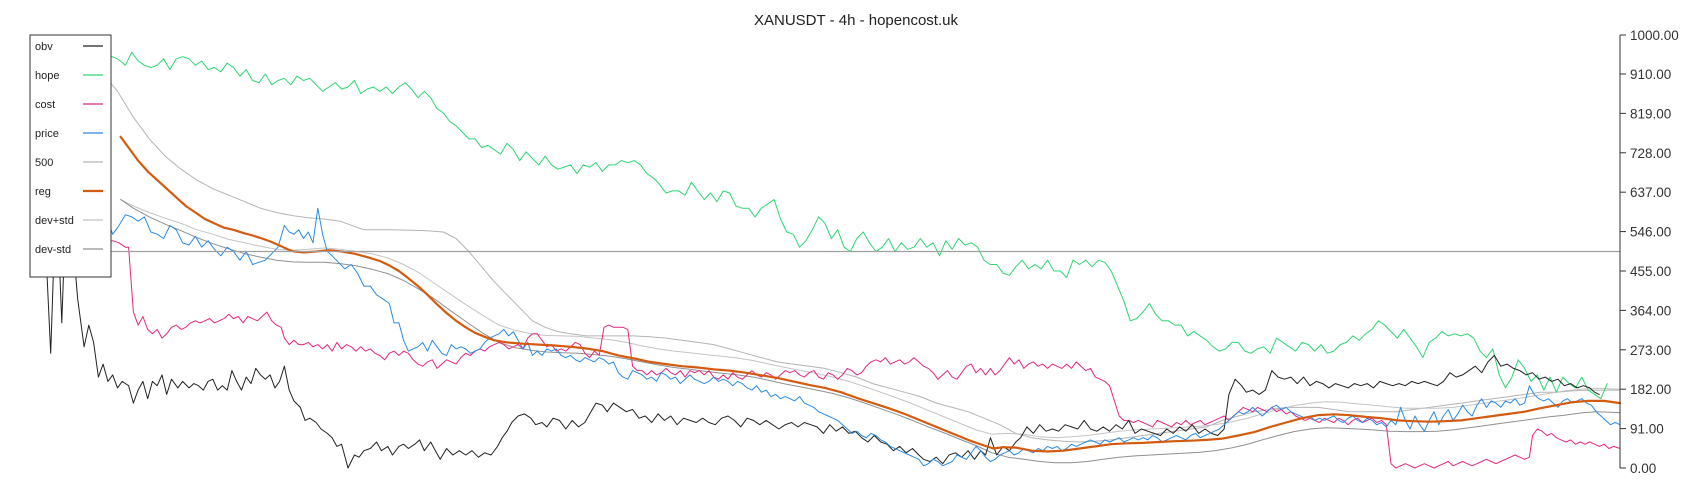  I want to click on legend-label: reg, so click(43, 192).